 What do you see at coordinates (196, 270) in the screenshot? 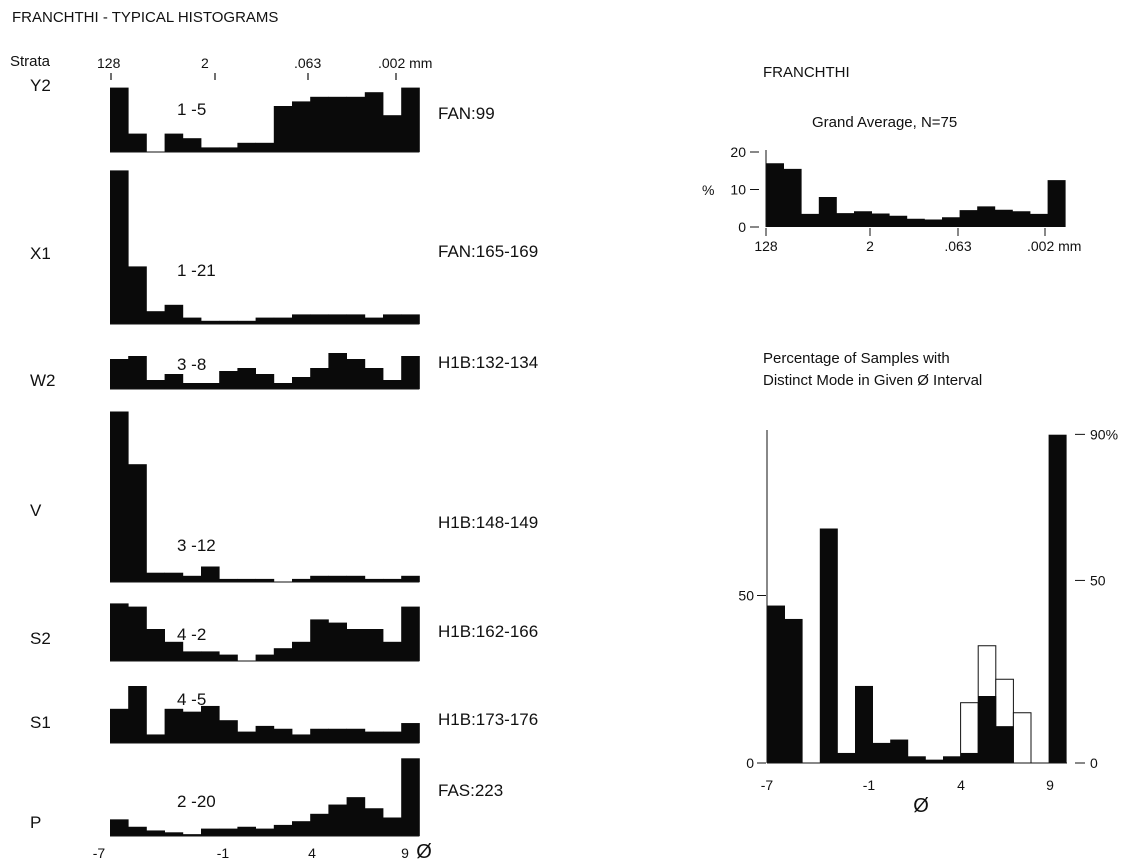
I see `sample-label: 1 -21` at bounding box center [196, 270].